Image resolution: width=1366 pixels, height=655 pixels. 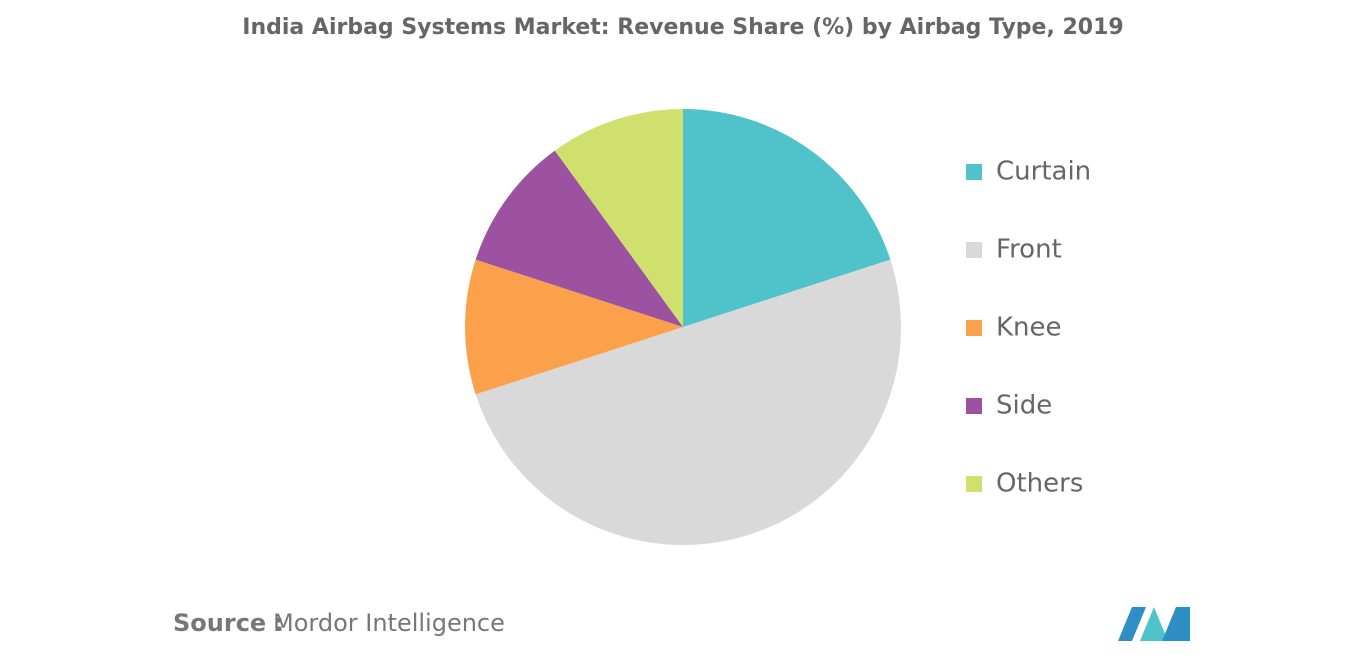 What do you see at coordinates (1029, 250) in the screenshot?
I see `legend-label: Front` at bounding box center [1029, 250].